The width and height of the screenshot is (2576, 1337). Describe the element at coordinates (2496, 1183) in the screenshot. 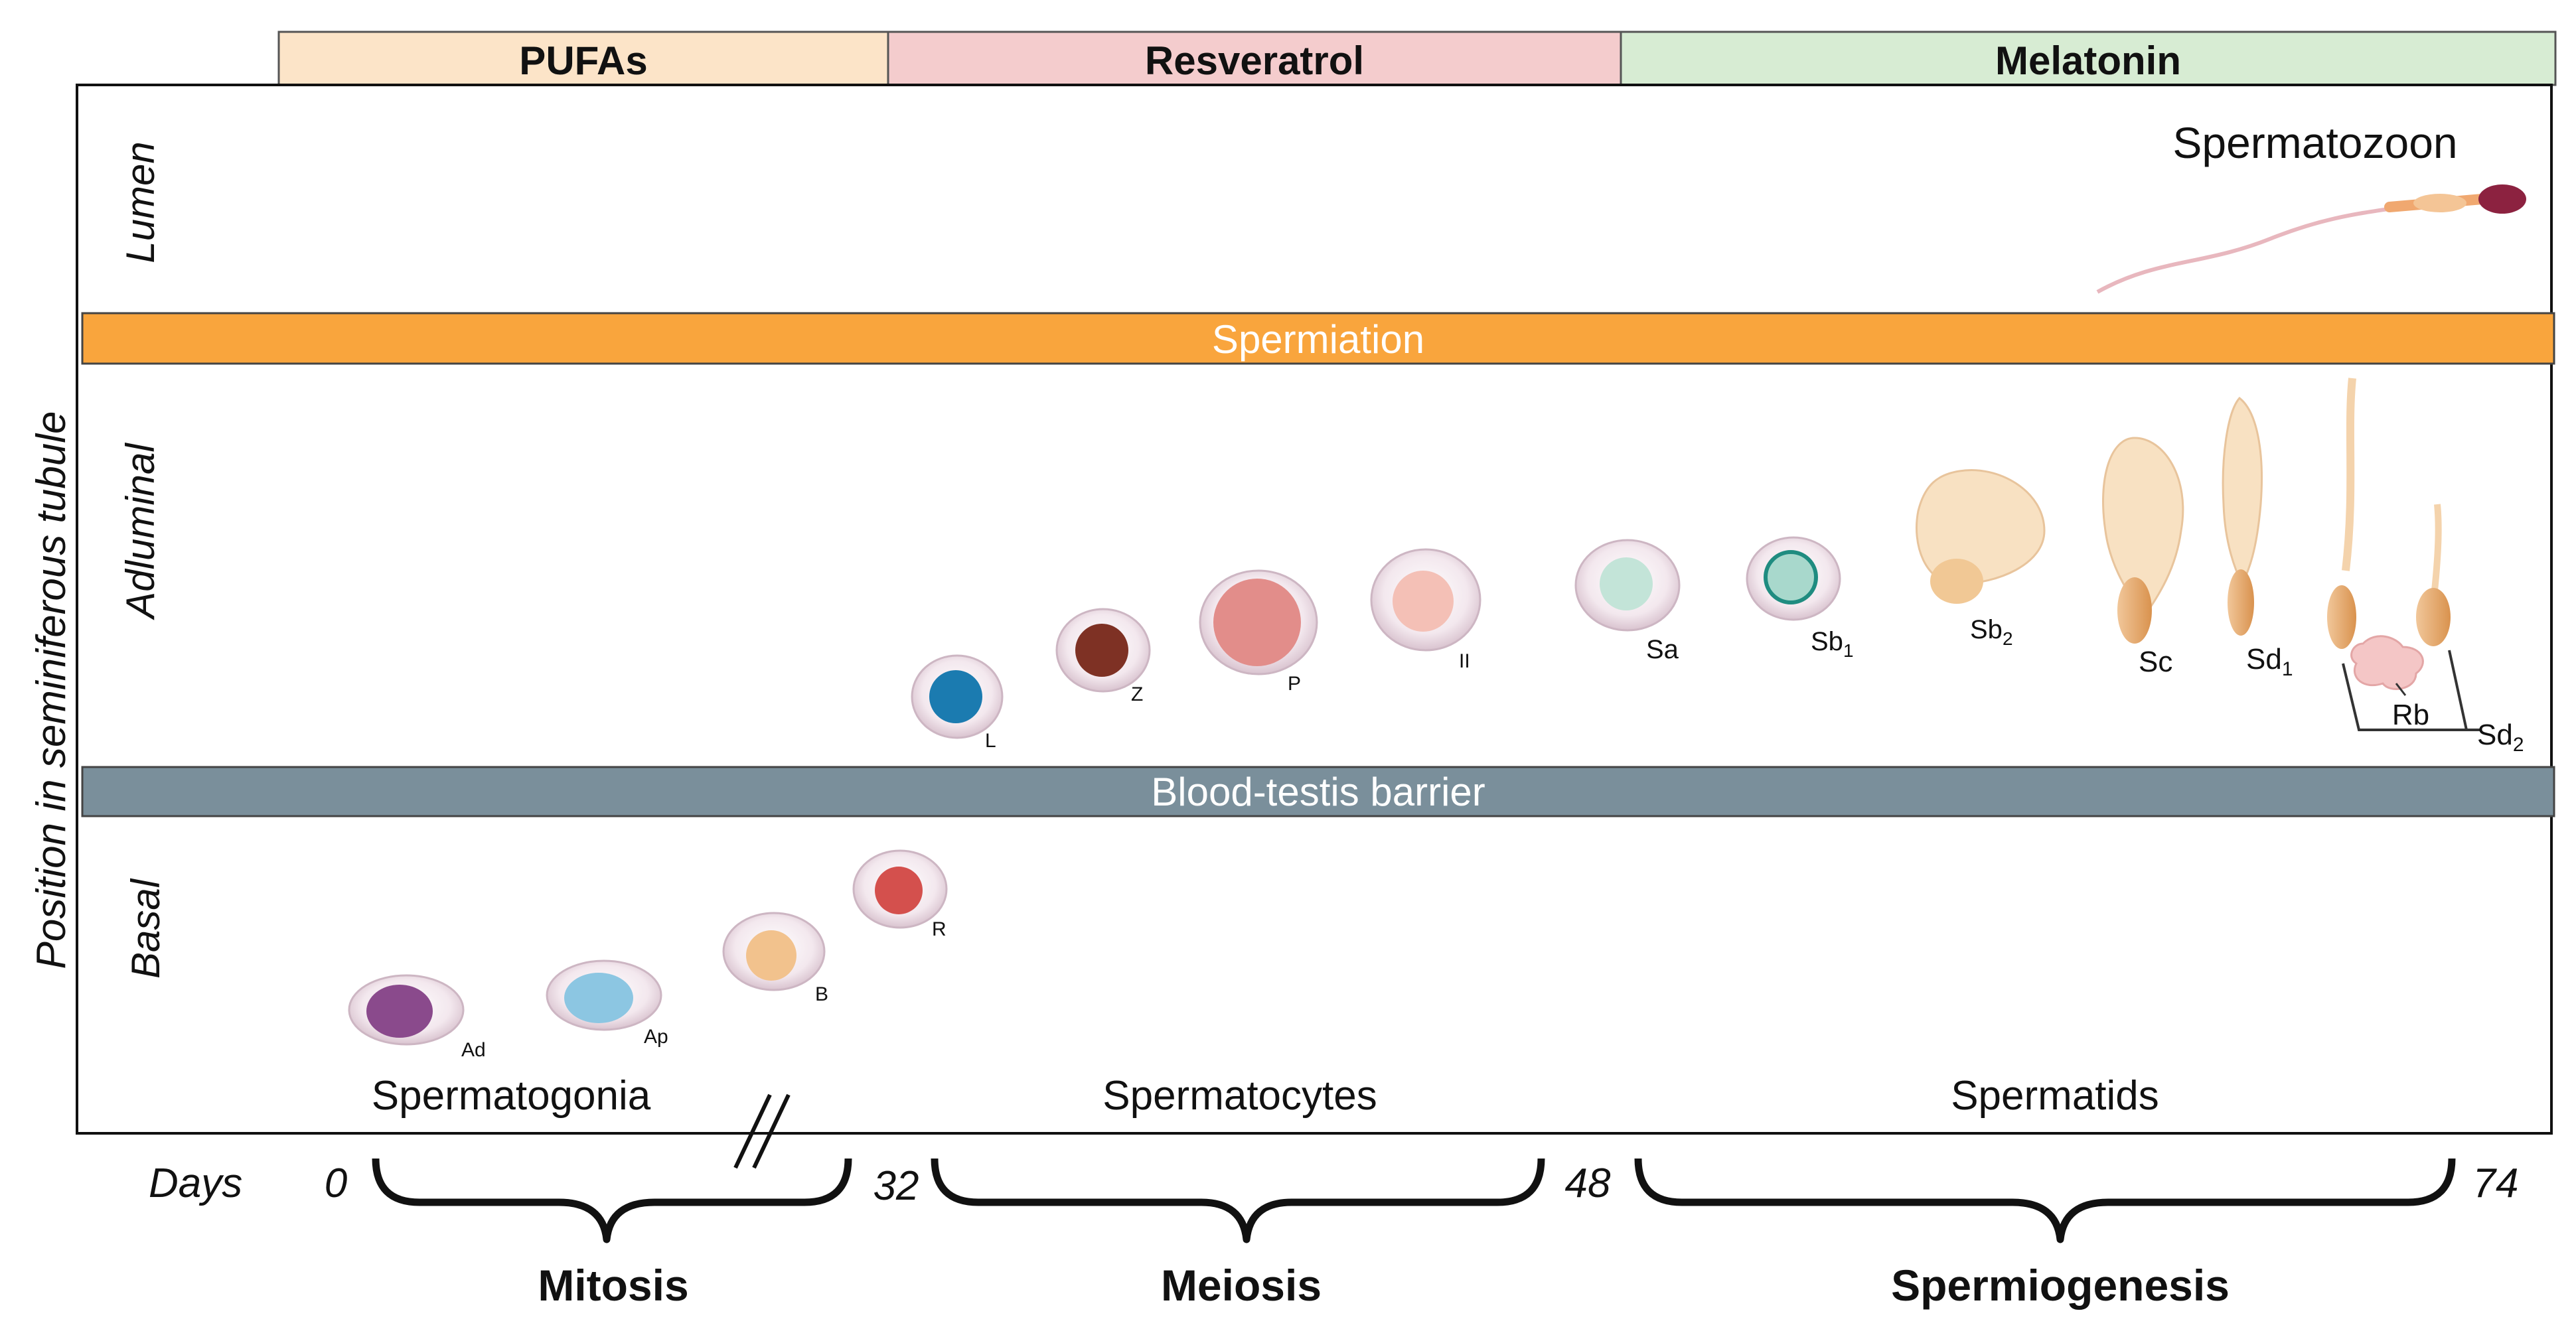

I see `day-74: 74` at that location.